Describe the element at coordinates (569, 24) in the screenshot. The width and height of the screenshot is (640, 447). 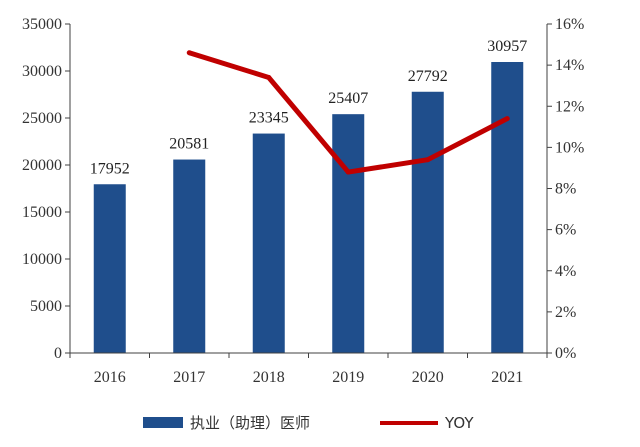
I see `right-tick-label: 16%` at that location.